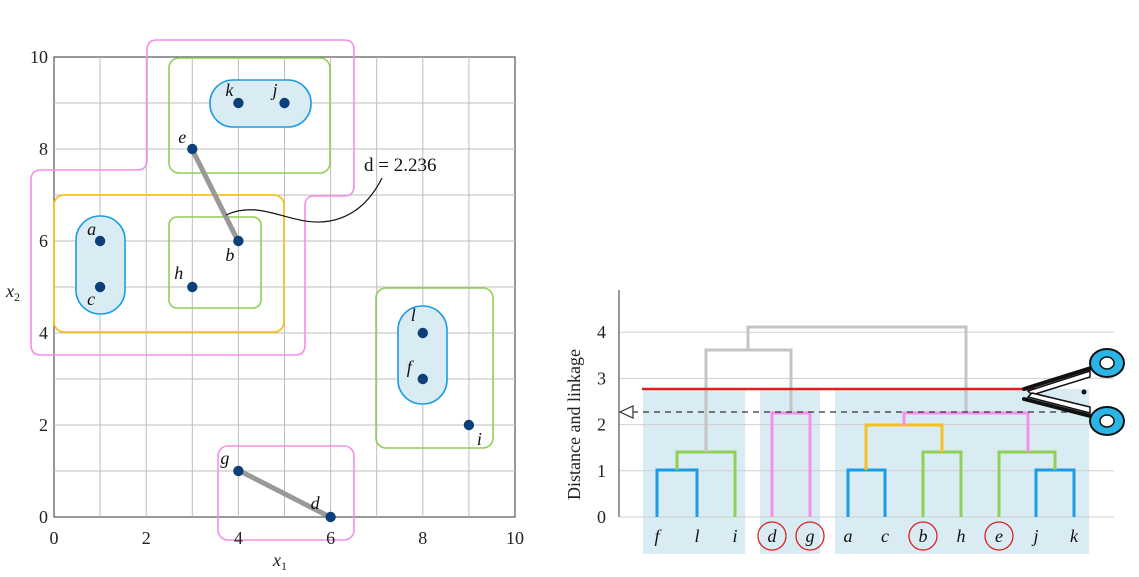 The height and width of the screenshot is (577, 1139). I want to click on leaf-label-i: i, so click(734, 536).